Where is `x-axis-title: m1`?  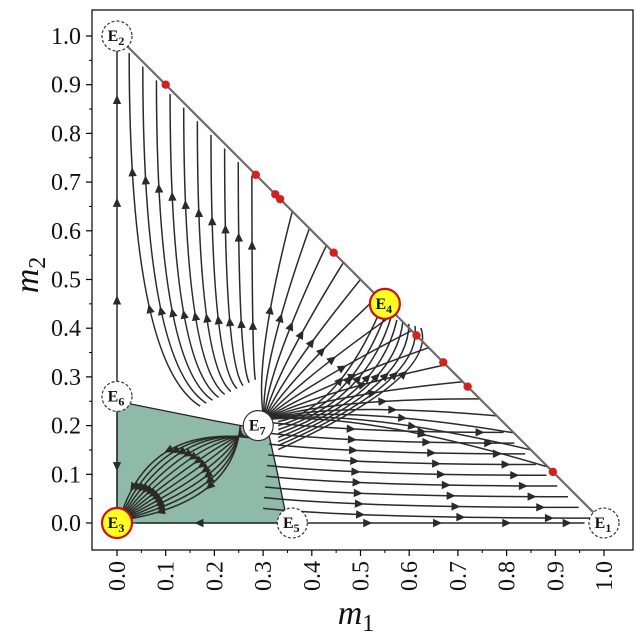 x-axis-title: m1 is located at coordinates (356, 616).